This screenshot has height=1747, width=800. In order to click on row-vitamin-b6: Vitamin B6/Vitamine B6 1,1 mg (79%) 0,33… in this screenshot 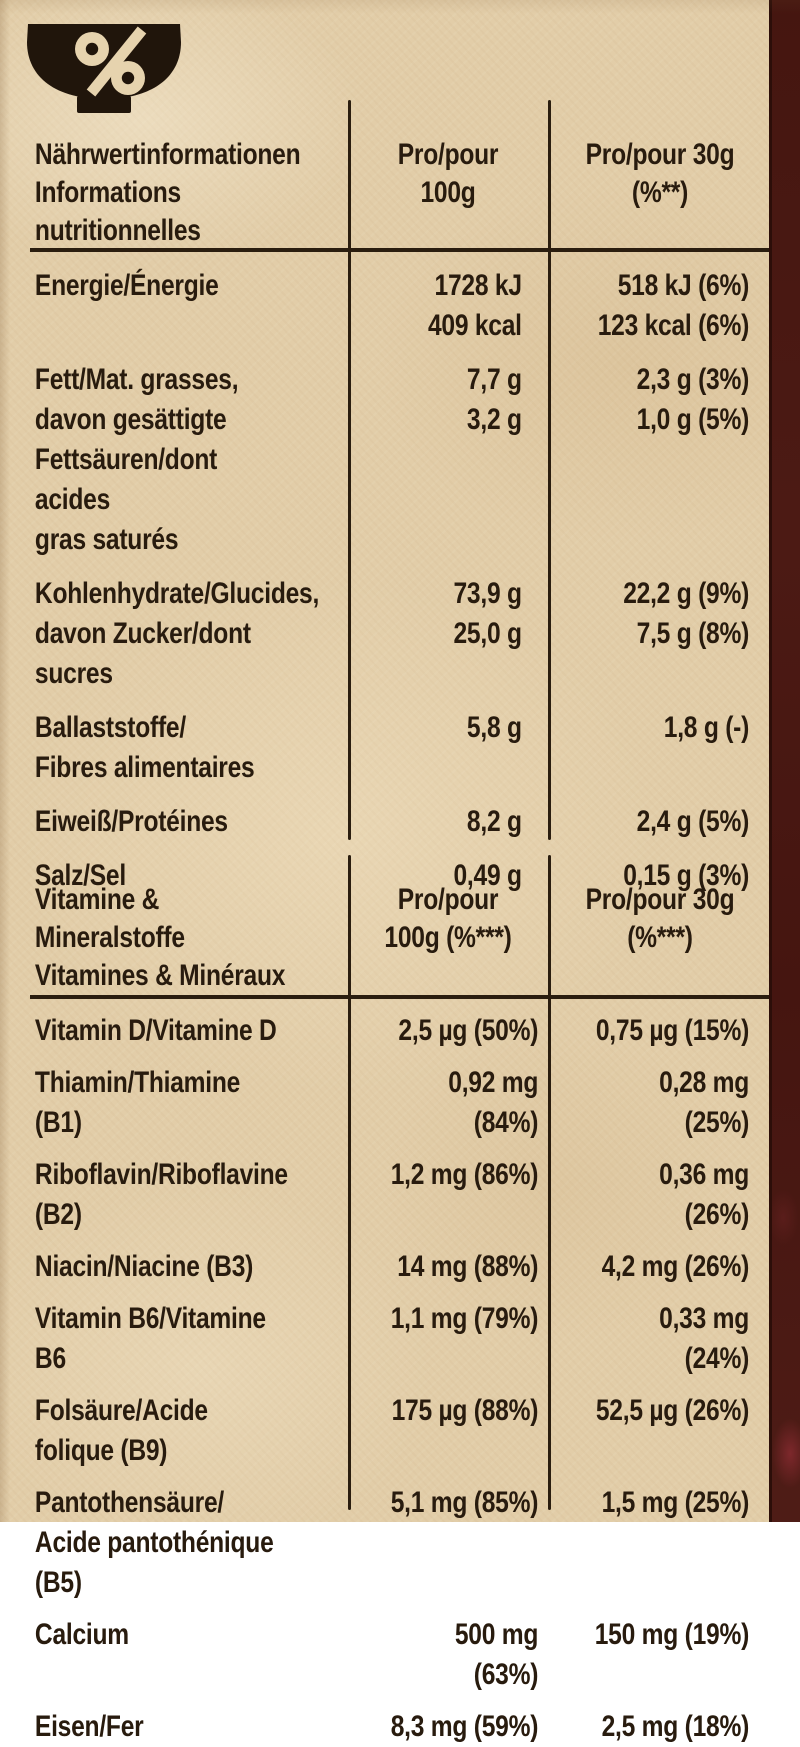, I will do `click(401, 1339)`.